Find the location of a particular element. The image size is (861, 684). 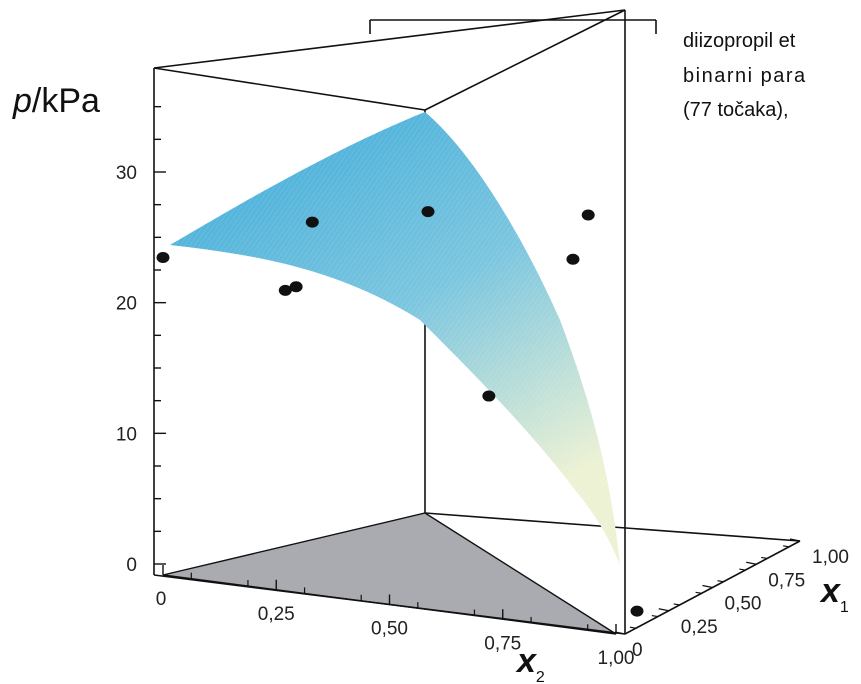

z-tick-label: 20 is located at coordinates (126, 304).